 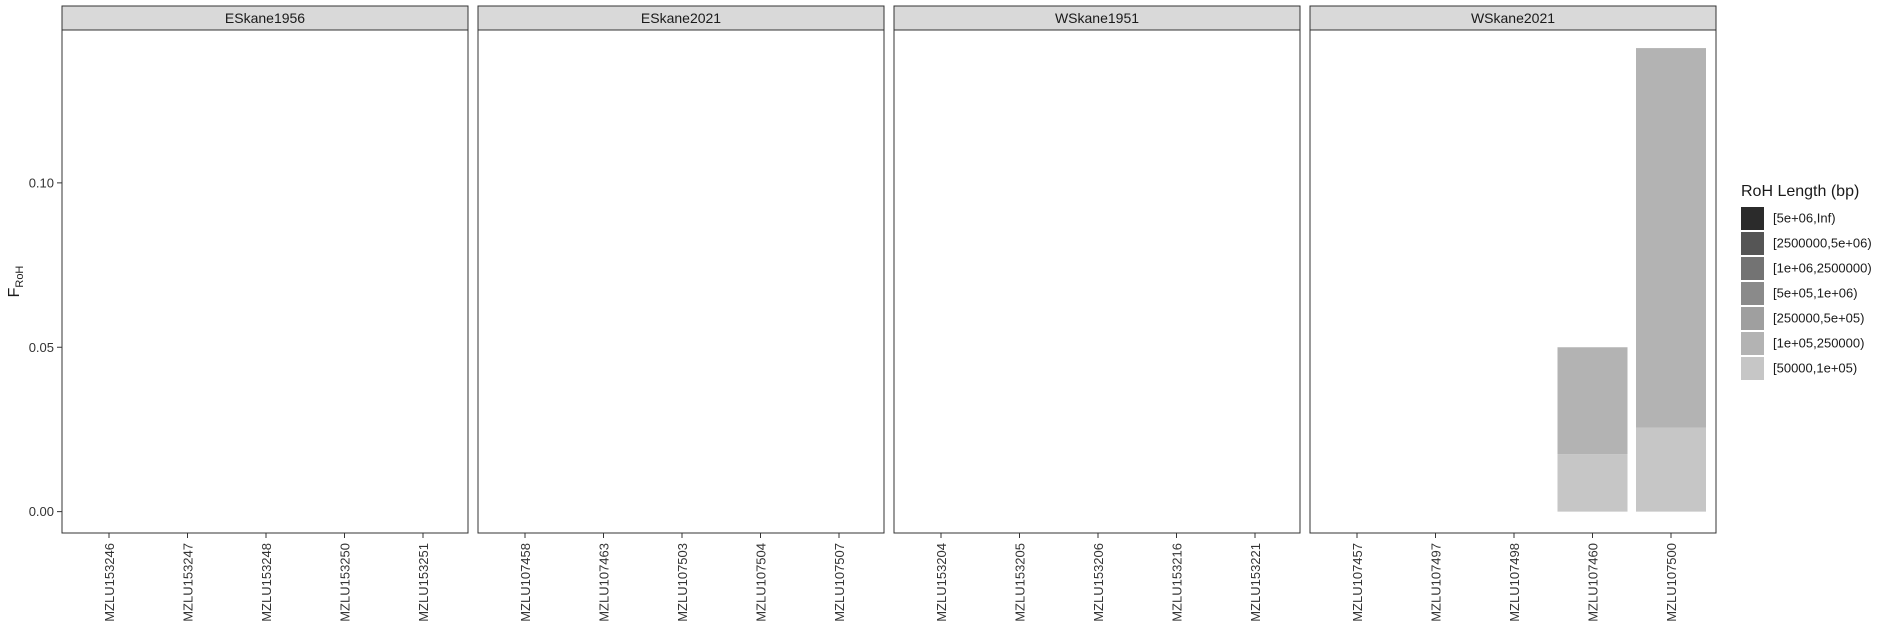 I want to click on y-tick-label: 0.00, so click(x=41, y=511).